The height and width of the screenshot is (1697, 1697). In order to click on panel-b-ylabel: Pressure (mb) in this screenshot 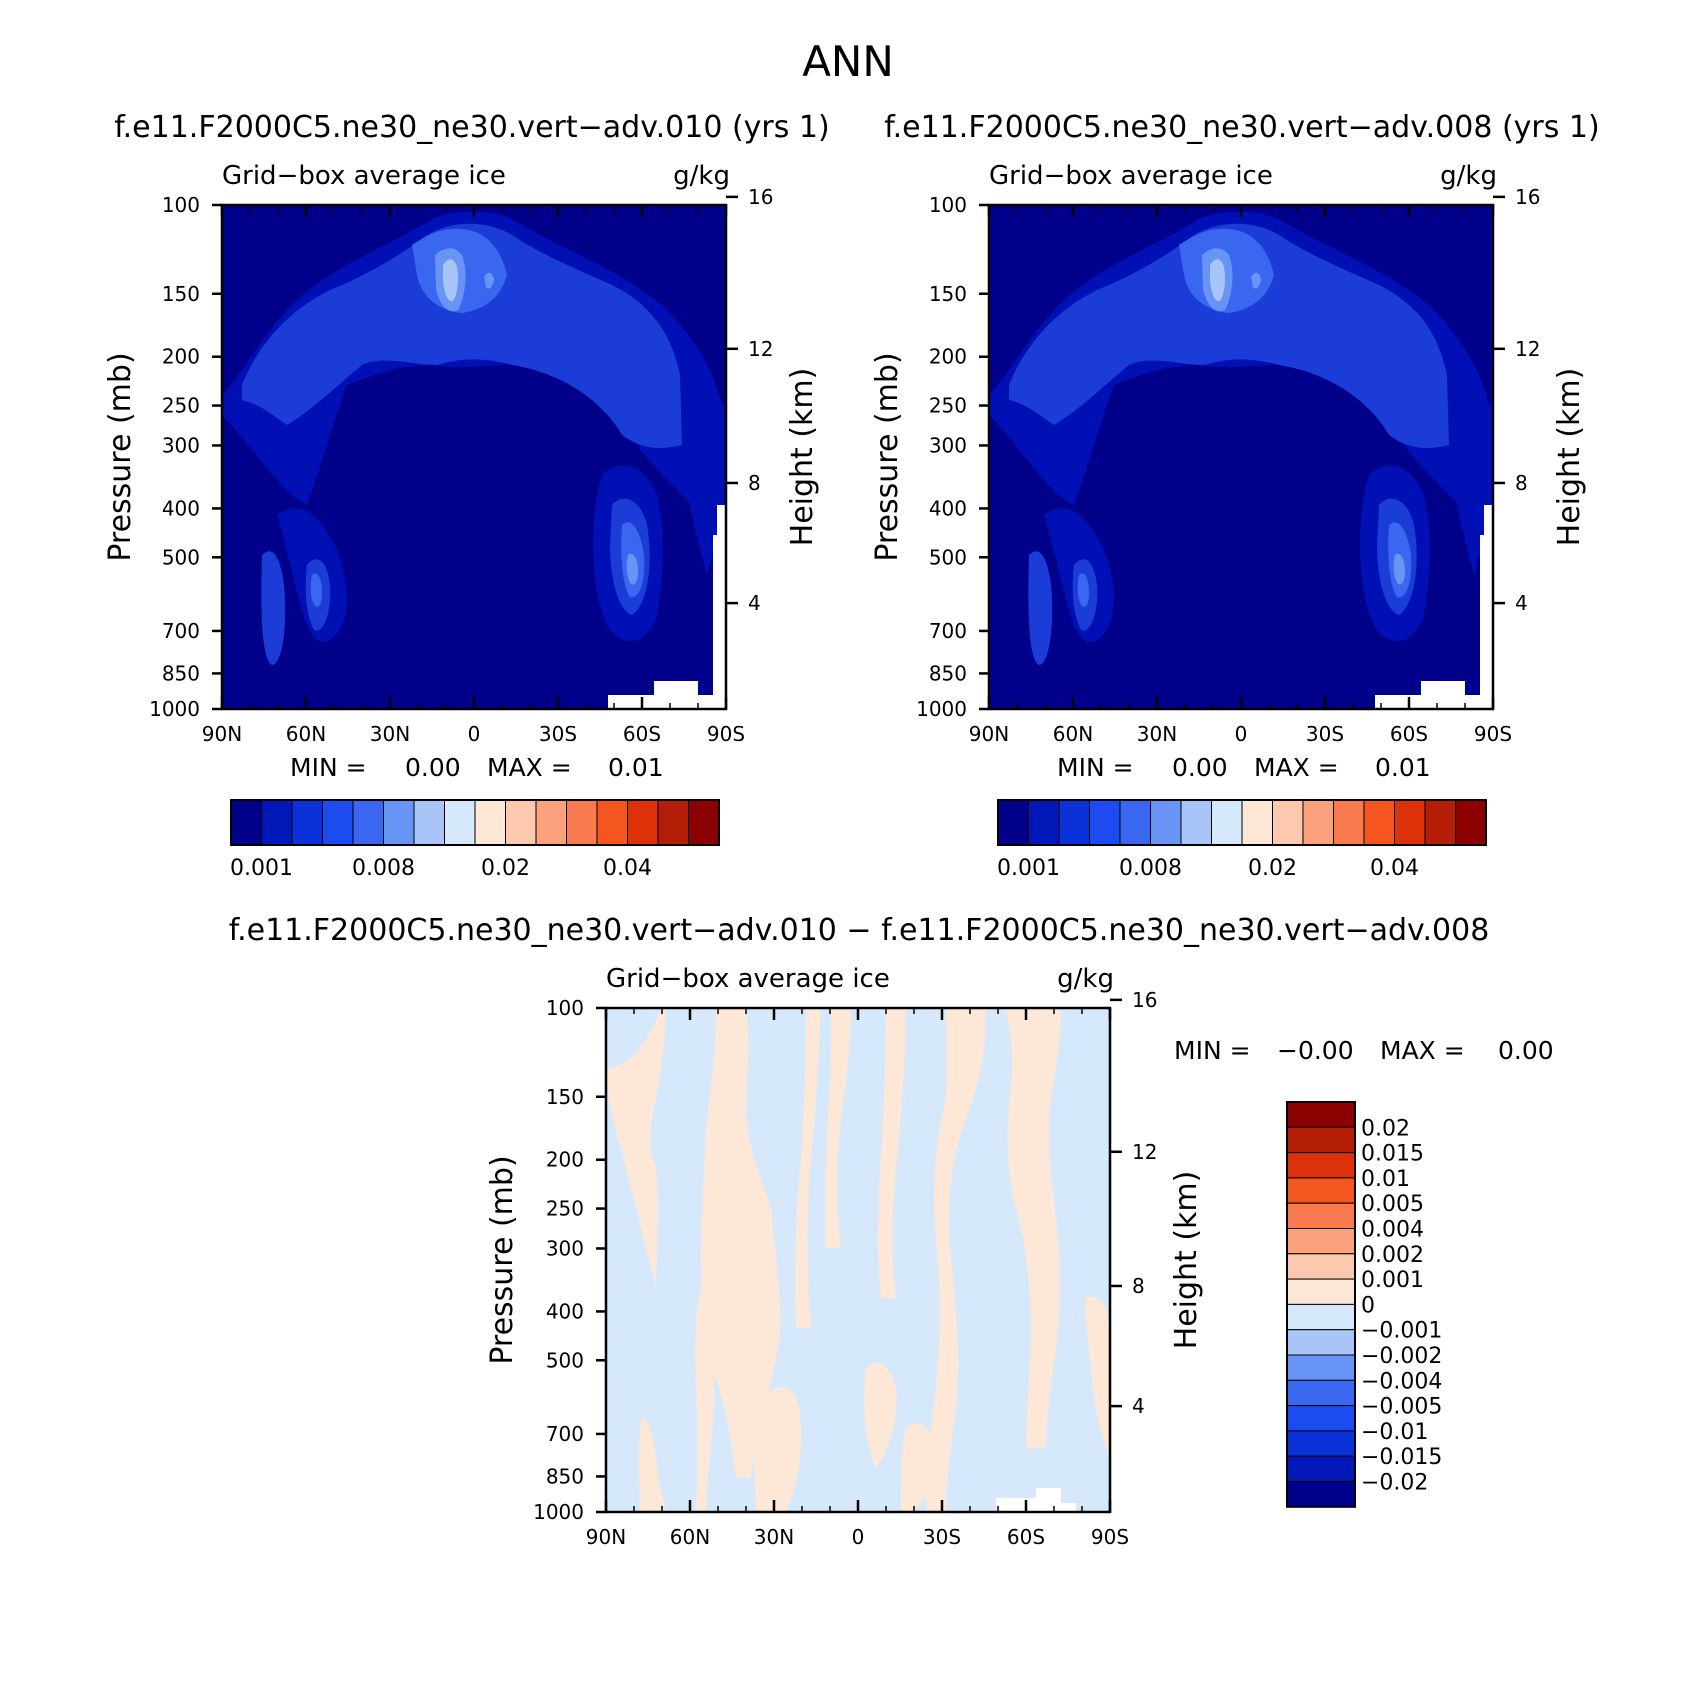, I will do `click(887, 456)`.